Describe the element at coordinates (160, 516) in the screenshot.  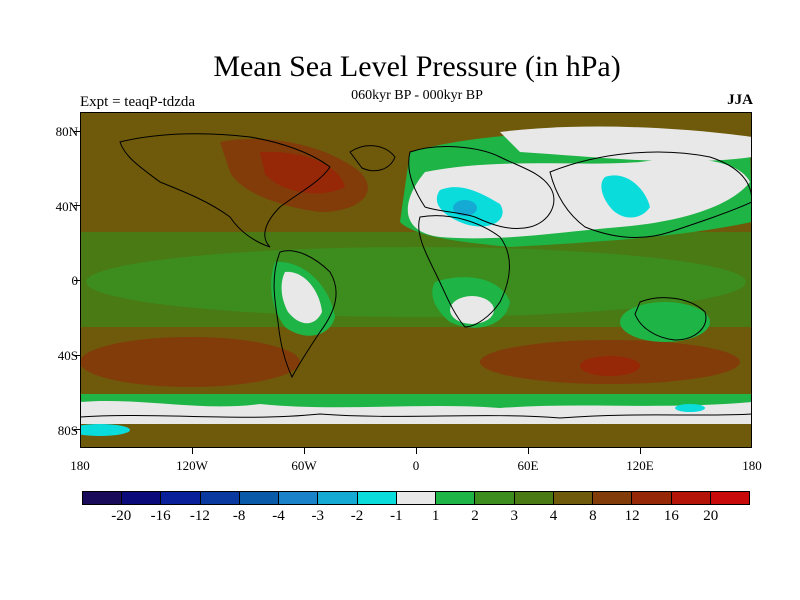
I see `colorbar-label: -16` at that location.